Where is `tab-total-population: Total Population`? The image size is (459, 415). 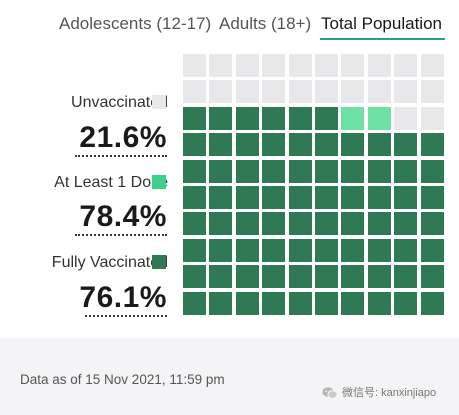 tab-total-population: Total Population is located at coordinates (381, 23).